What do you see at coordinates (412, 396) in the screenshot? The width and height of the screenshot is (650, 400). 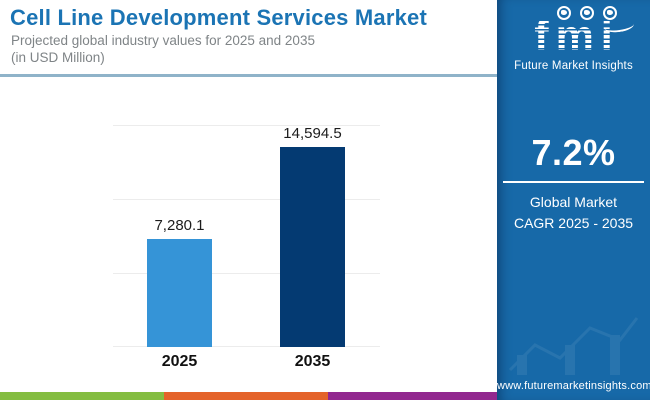 I see `footer-stripe-purple` at bounding box center [412, 396].